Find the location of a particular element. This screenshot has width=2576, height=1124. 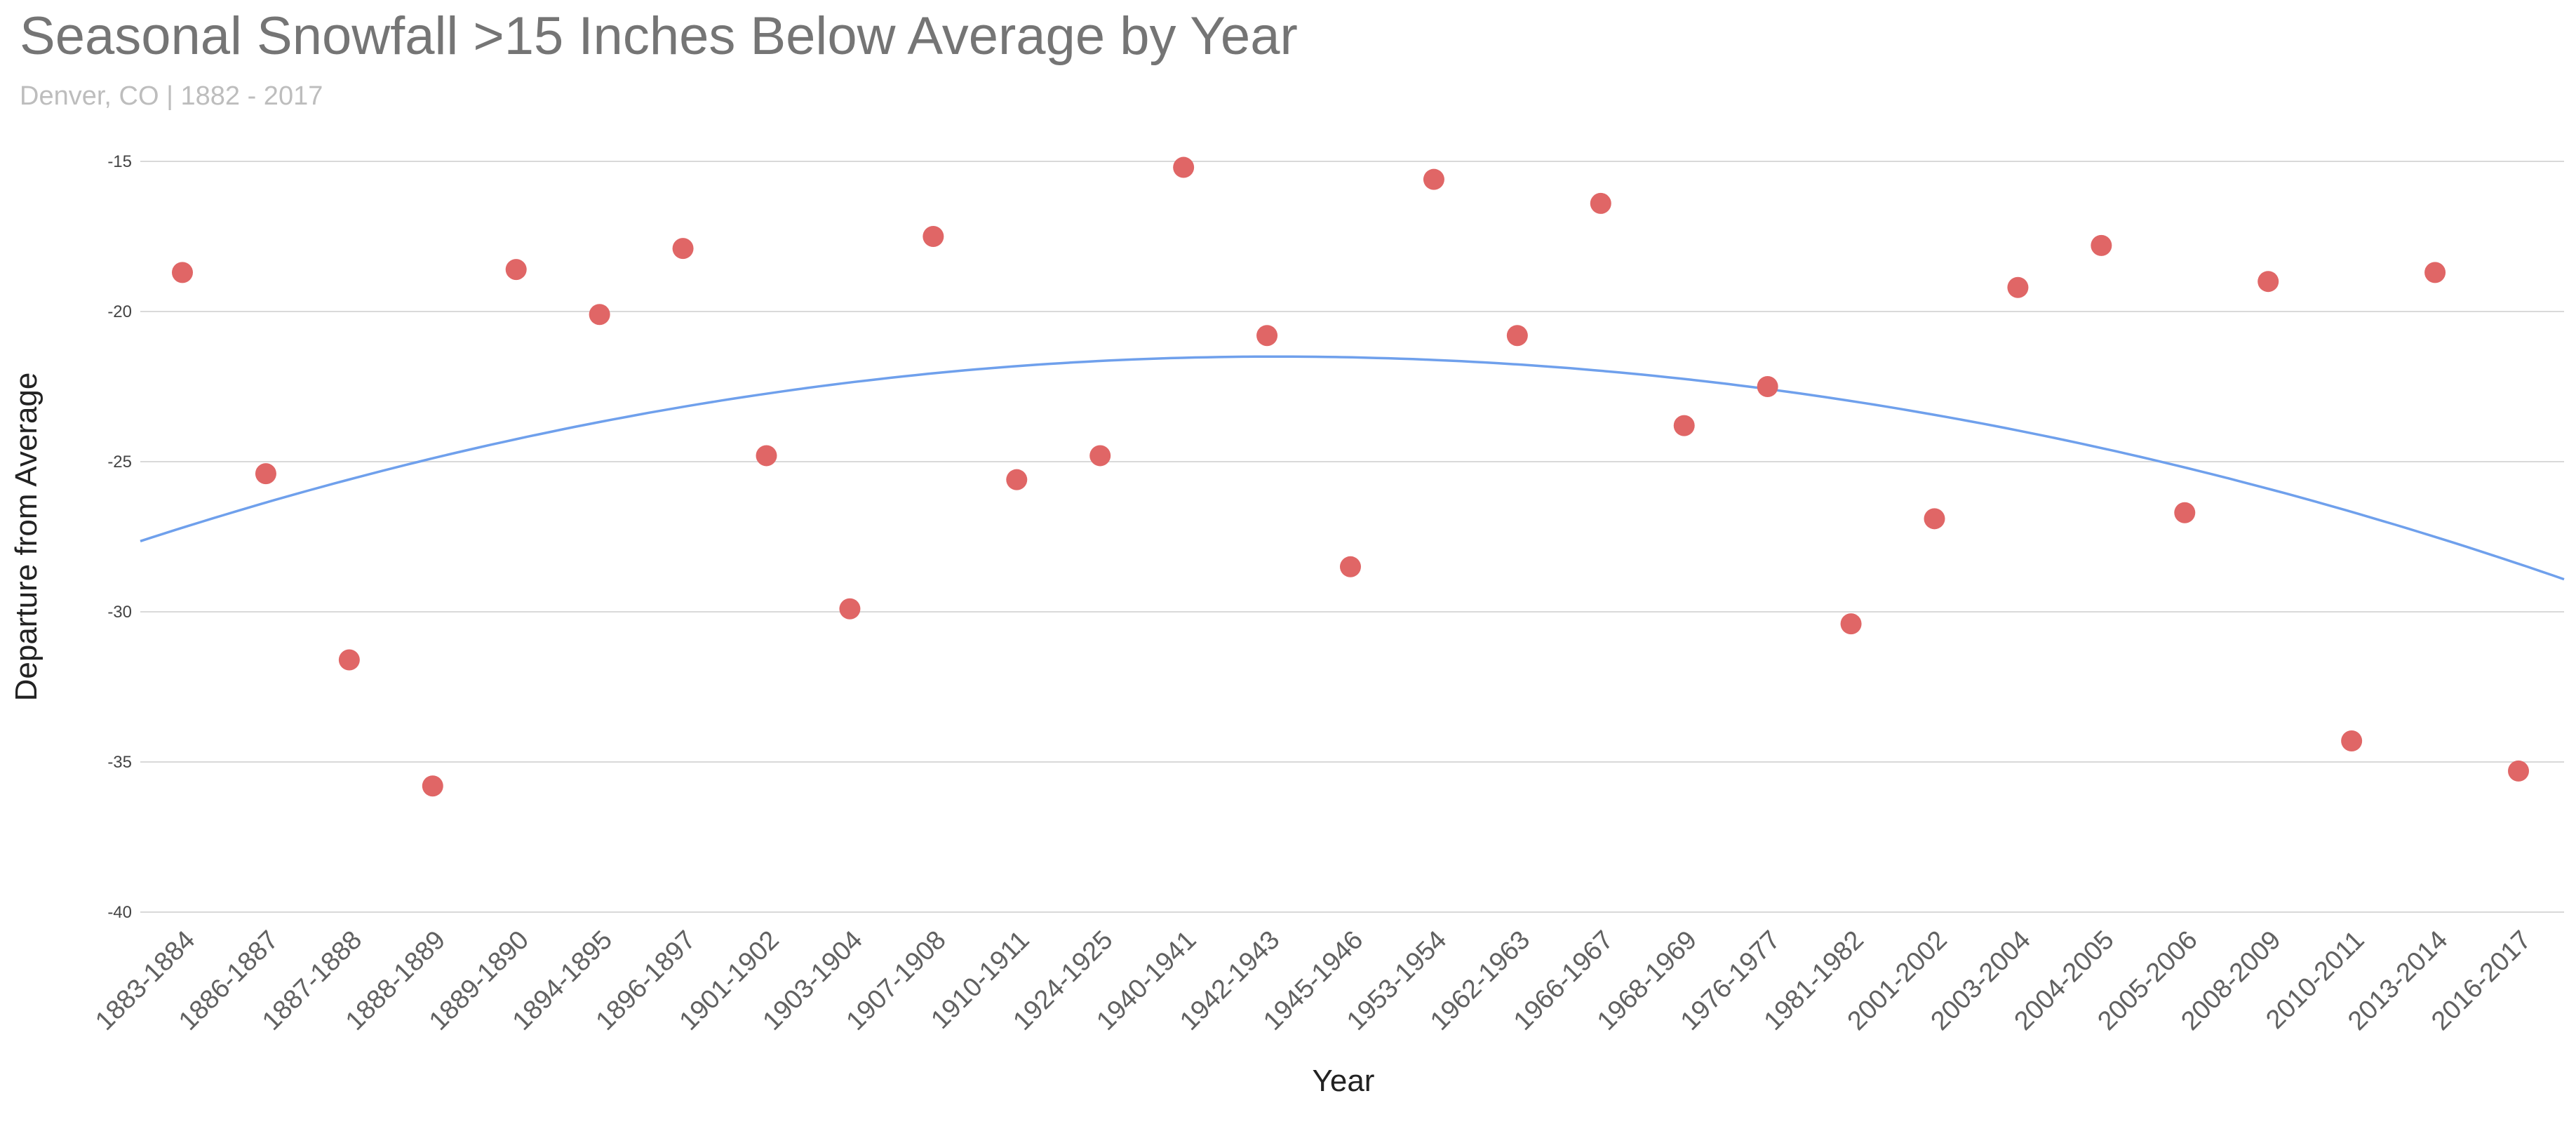

y-tick-label: -15 is located at coordinates (119, 161).